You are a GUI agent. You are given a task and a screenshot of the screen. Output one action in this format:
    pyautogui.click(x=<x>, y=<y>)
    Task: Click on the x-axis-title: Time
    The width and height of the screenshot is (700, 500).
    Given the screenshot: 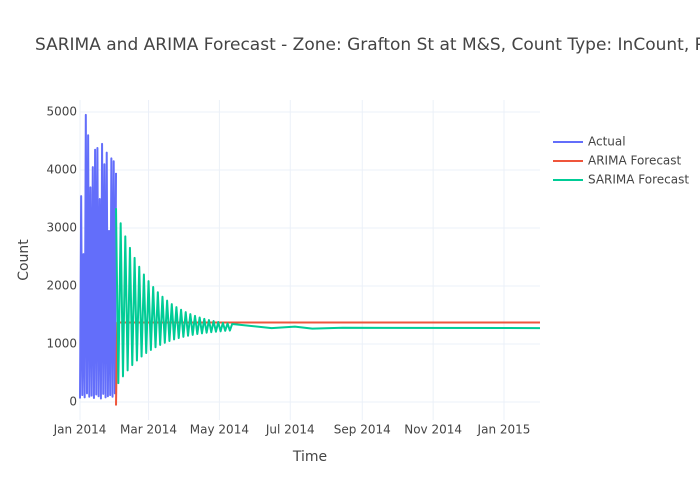 What is the action you would take?
    pyautogui.click(x=309, y=457)
    